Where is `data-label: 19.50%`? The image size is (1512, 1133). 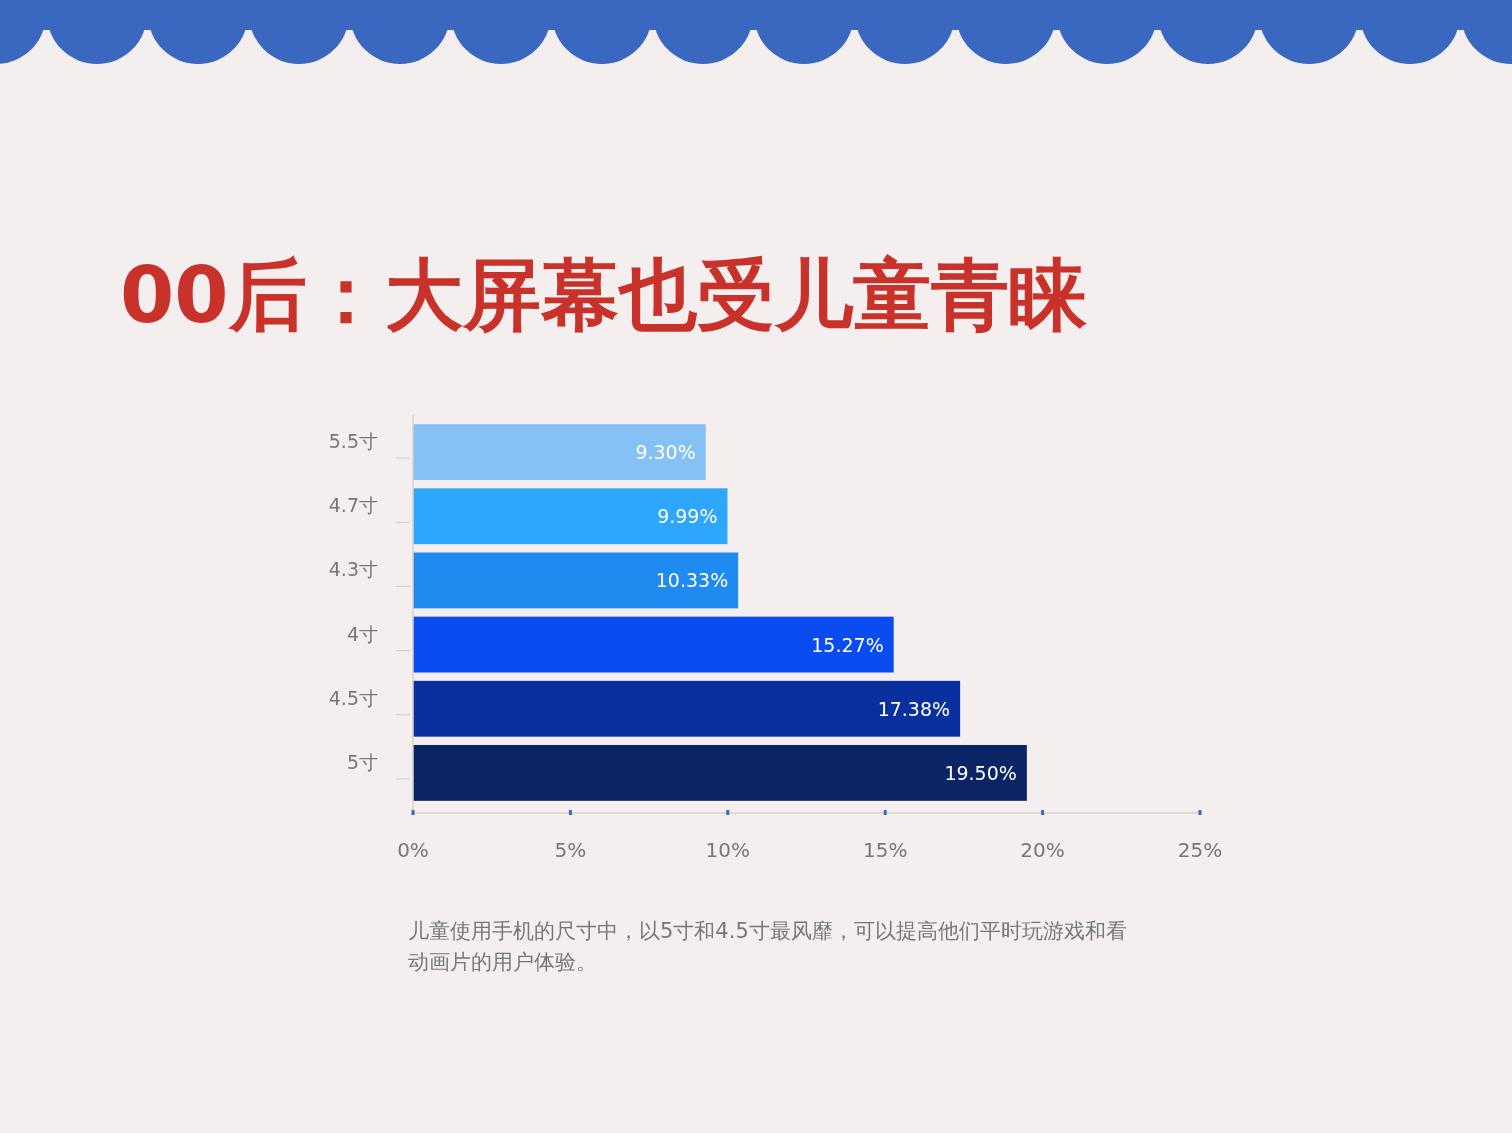 data-label: 19.50% is located at coordinates (980, 772).